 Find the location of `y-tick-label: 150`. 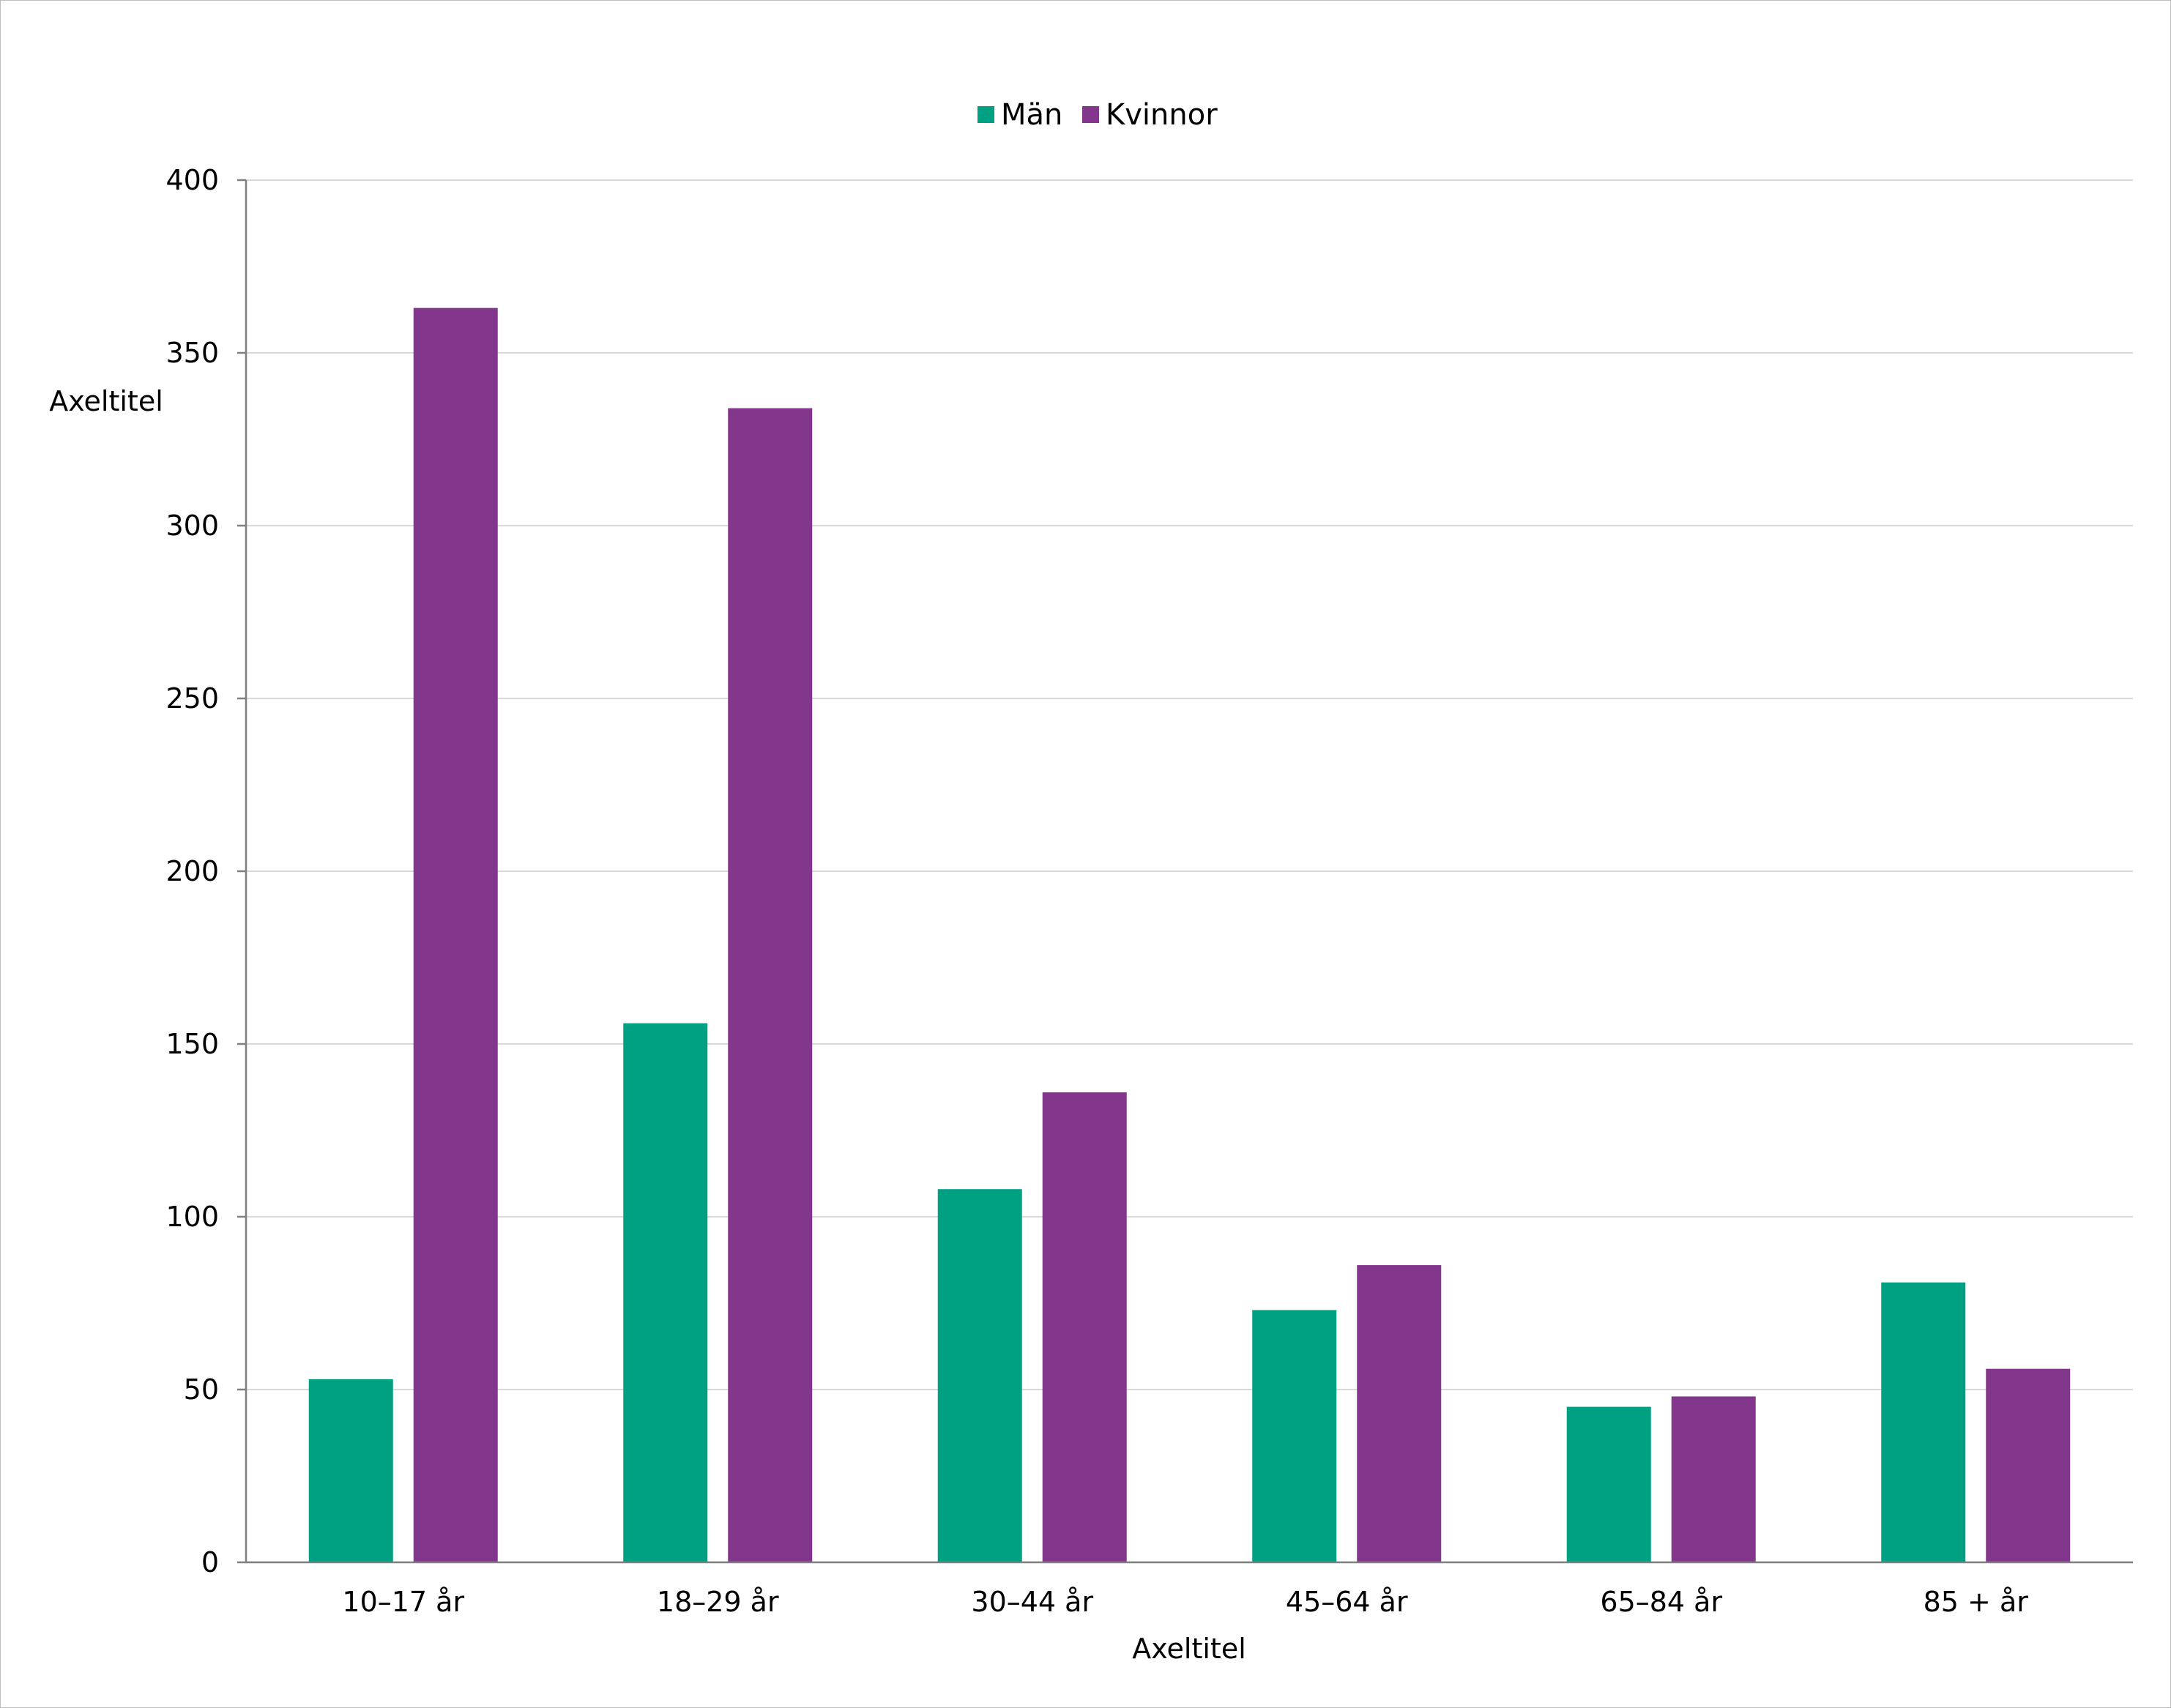

y-tick-label: 150 is located at coordinates (192, 1044).